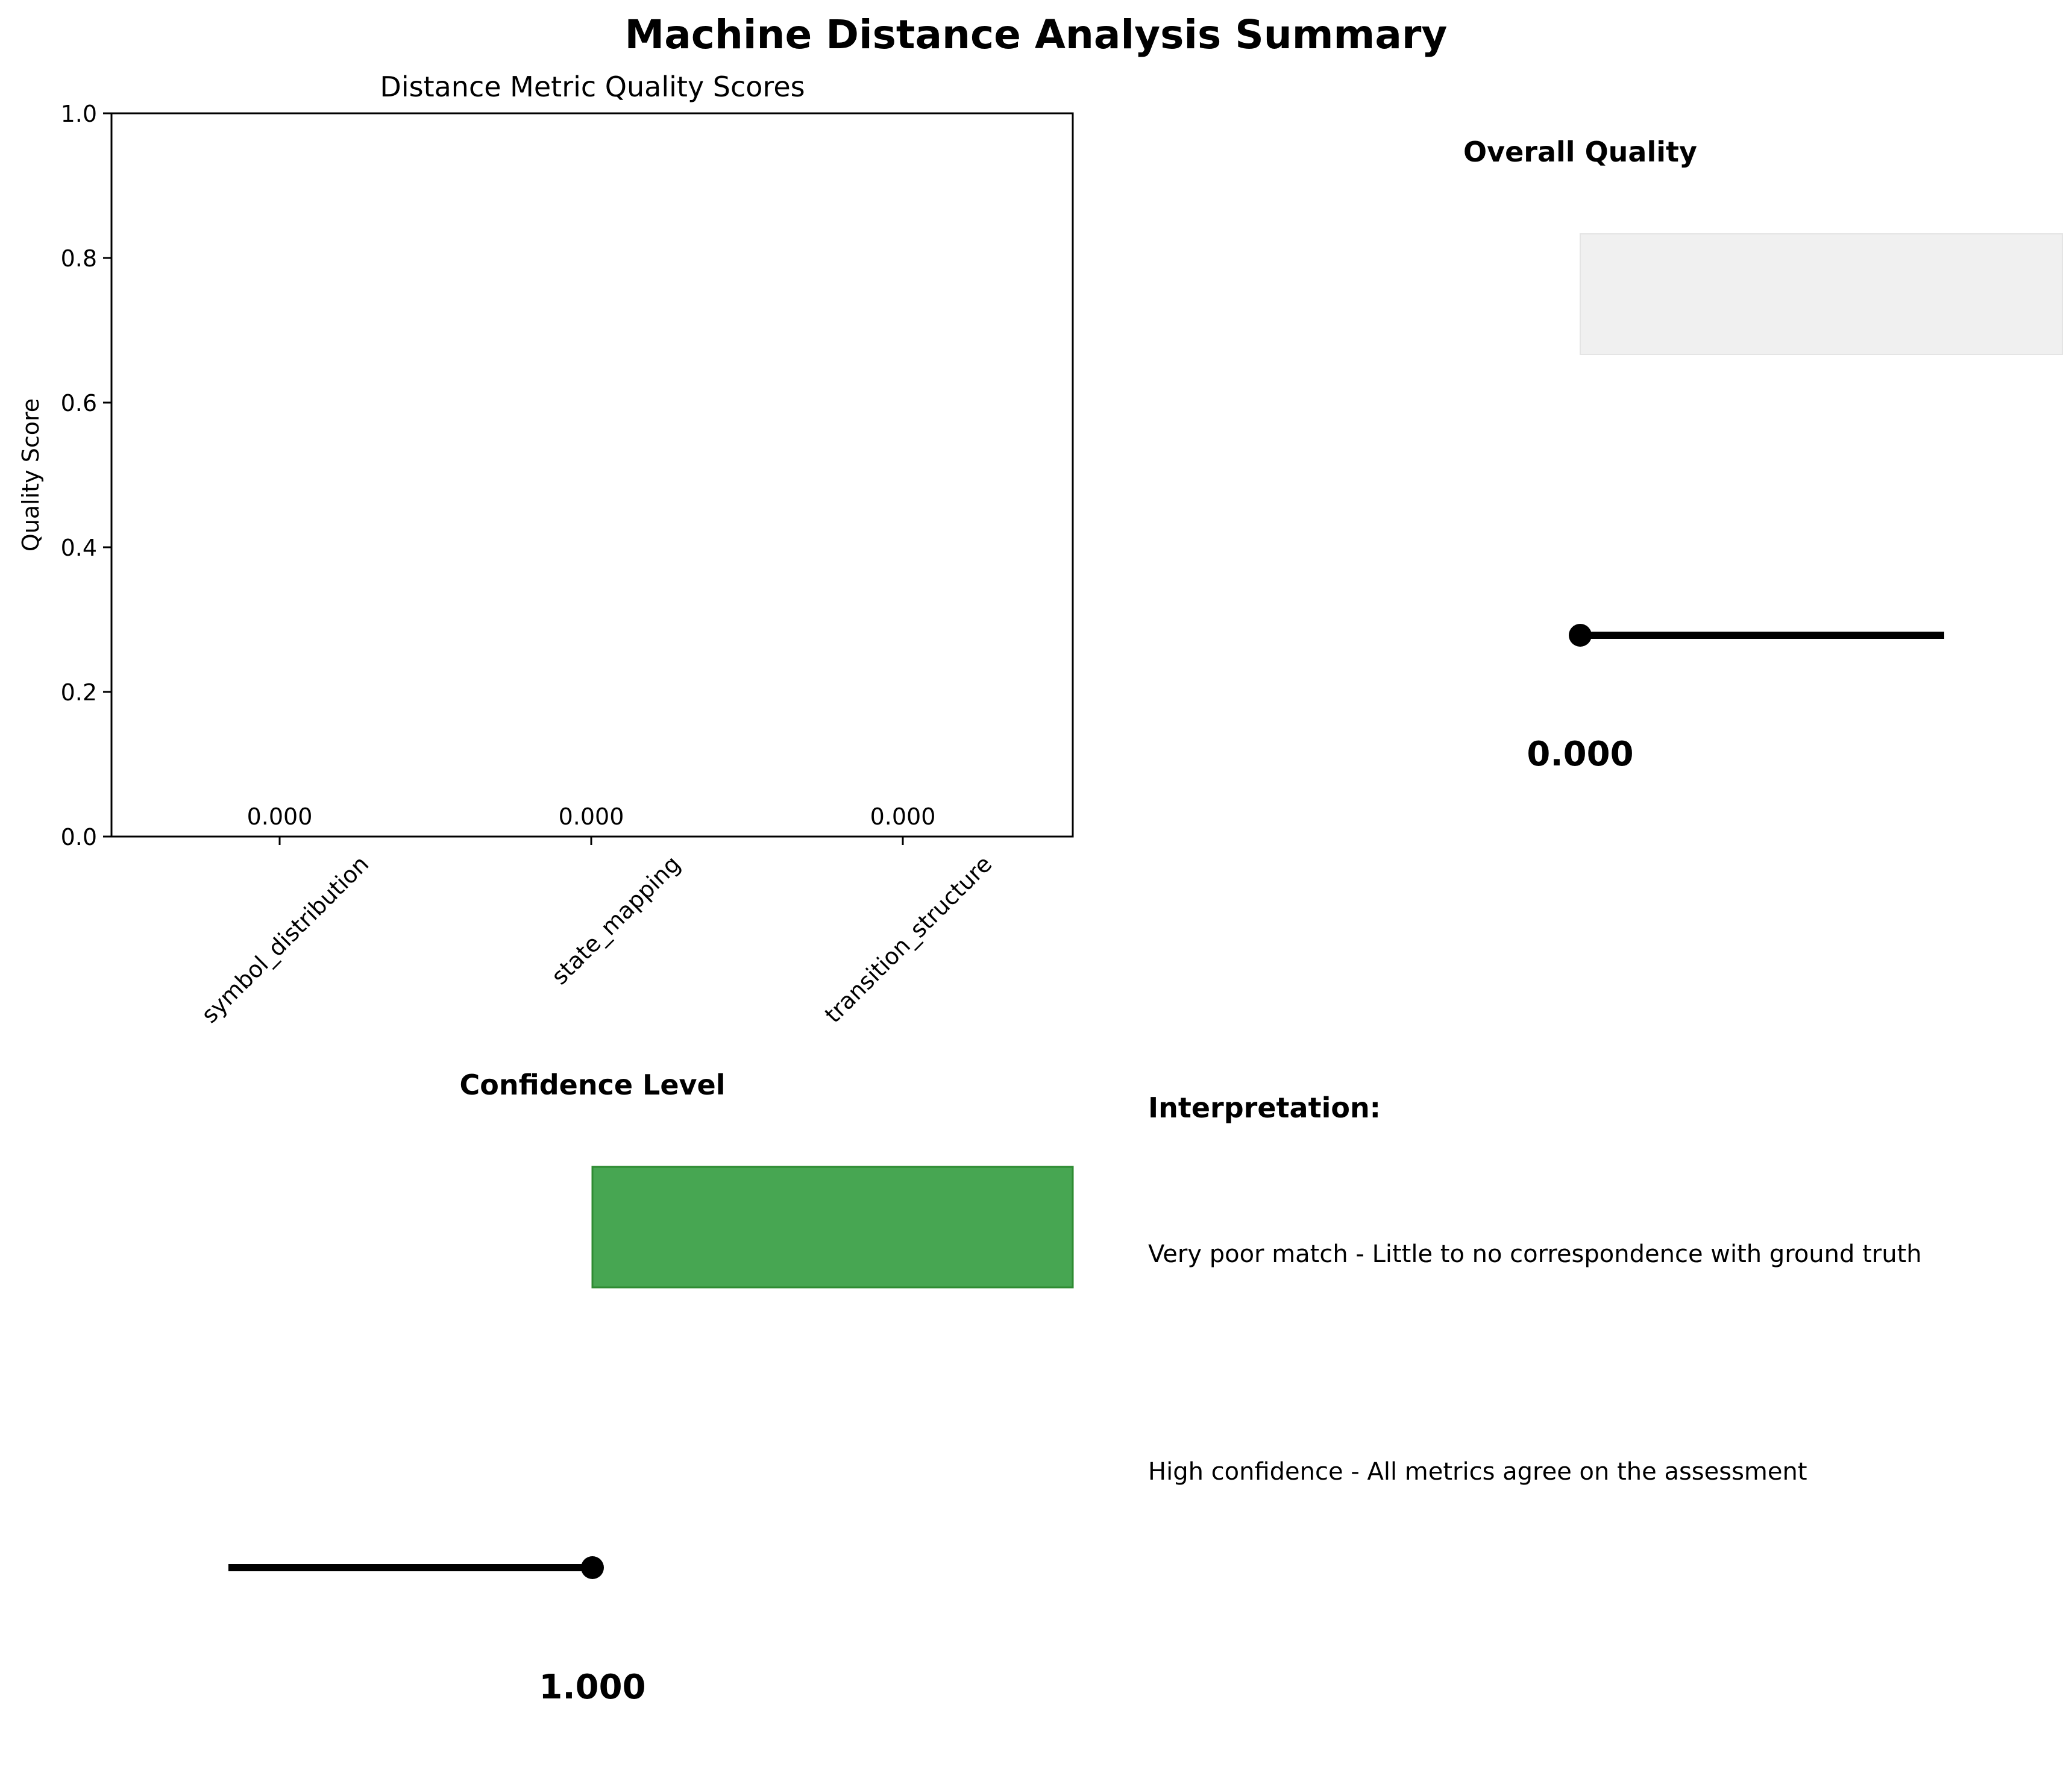 Image resolution: width=2072 pixels, height=1781 pixels. I want to click on confidence-level-value: 1.000, so click(592, 1687).